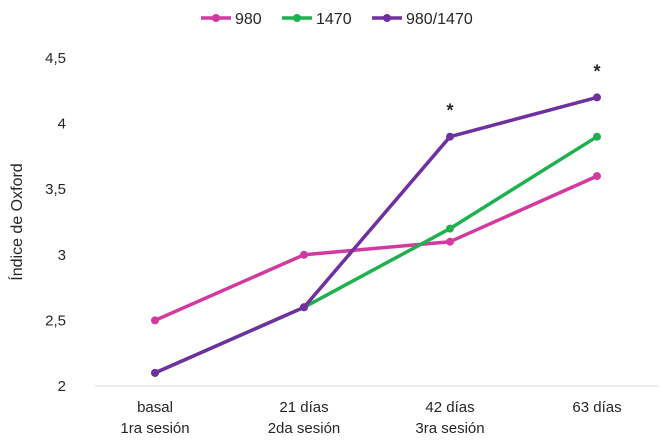  What do you see at coordinates (523, 90) in the screenshot?
I see `annotations: **` at bounding box center [523, 90].